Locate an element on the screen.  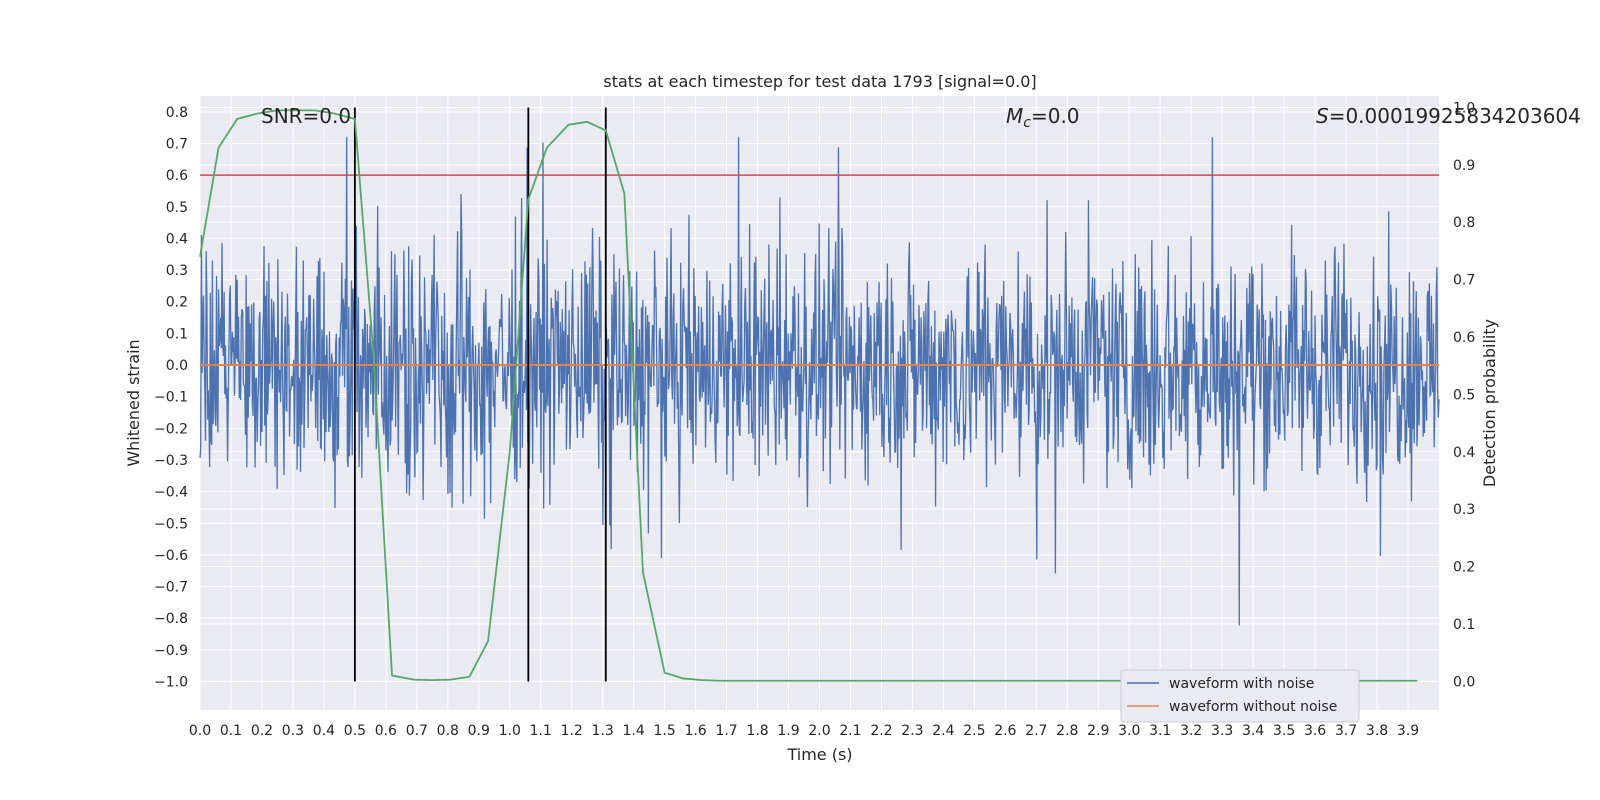
y2-tick-label: 0.6 is located at coordinates (1464, 338).